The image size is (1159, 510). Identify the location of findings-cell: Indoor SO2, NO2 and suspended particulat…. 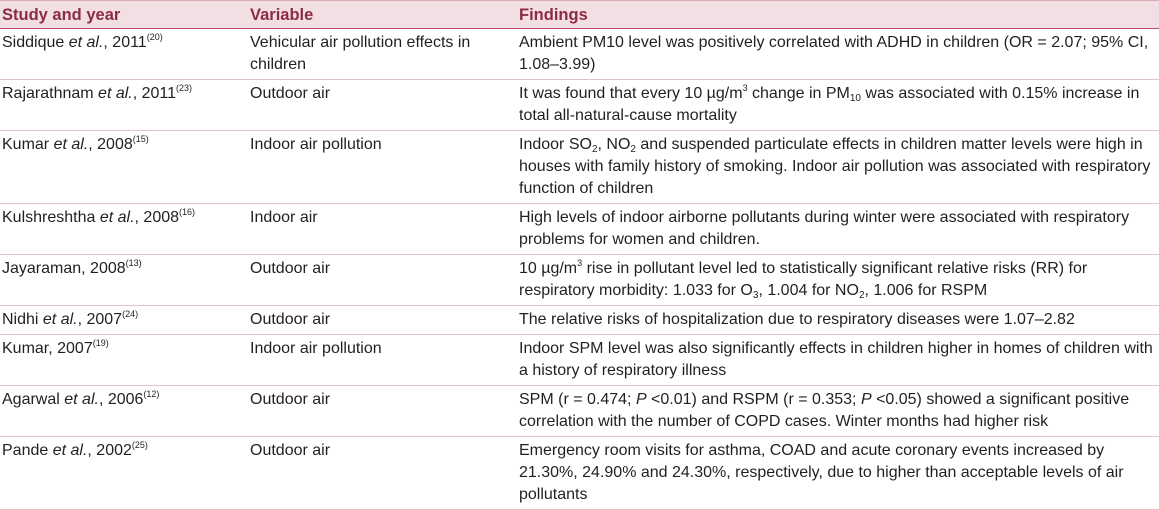
(837, 167).